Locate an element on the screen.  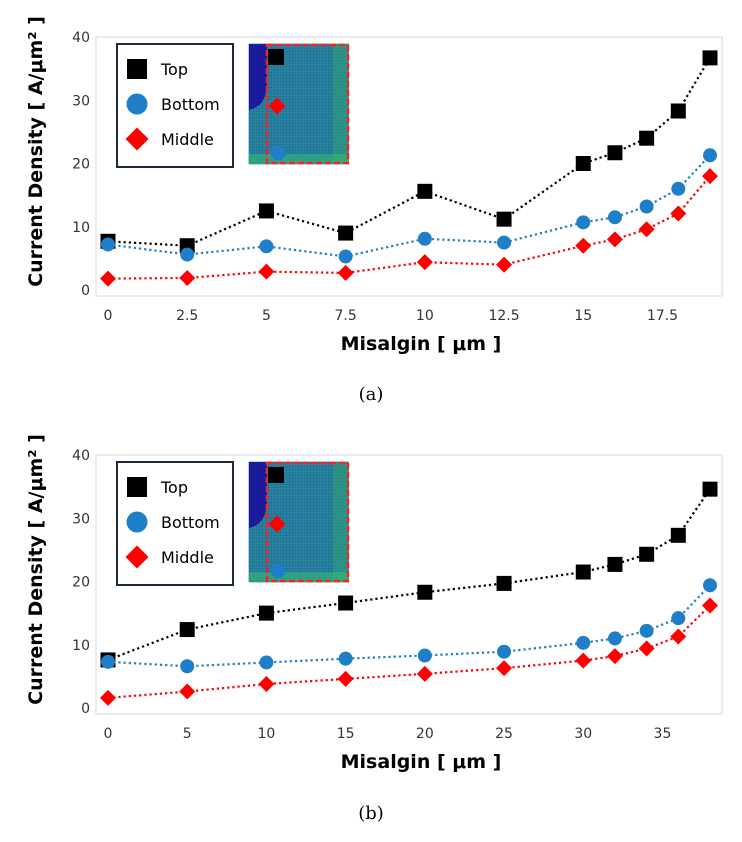
x-tick-label: 7.5 is located at coordinates (345, 316).